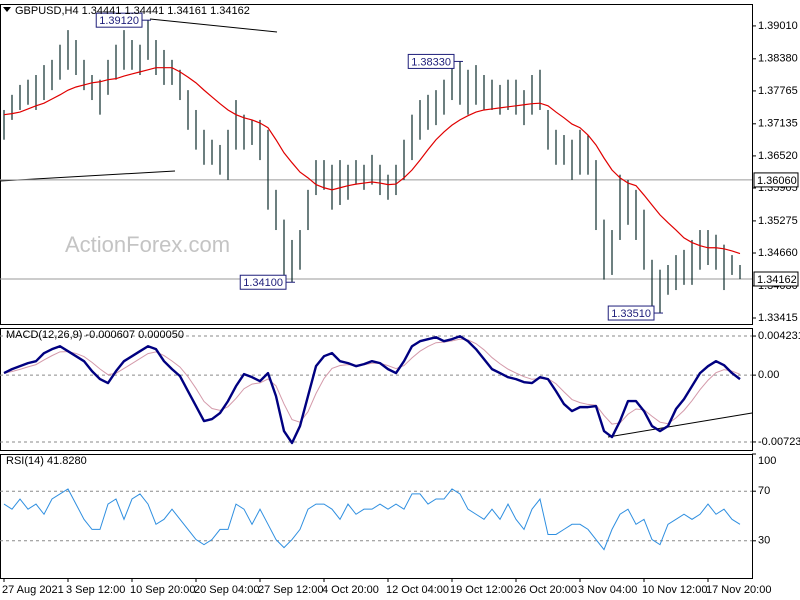 The height and width of the screenshot is (600, 800). What do you see at coordinates (545, 590) in the screenshot?
I see `x-tick-label: 26 Oct 20:00` at bounding box center [545, 590].